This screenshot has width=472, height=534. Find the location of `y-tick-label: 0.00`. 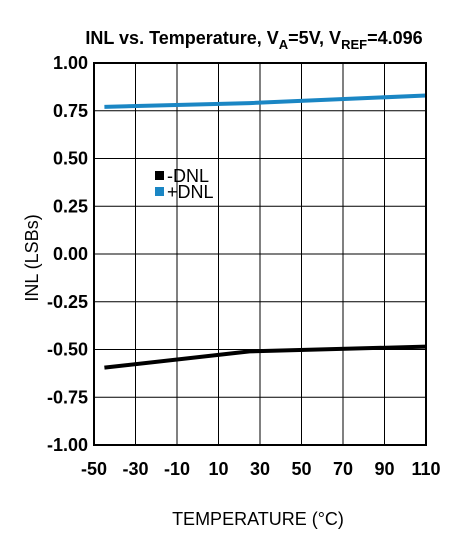

y-tick-label: 0.00 is located at coordinates (70, 254).